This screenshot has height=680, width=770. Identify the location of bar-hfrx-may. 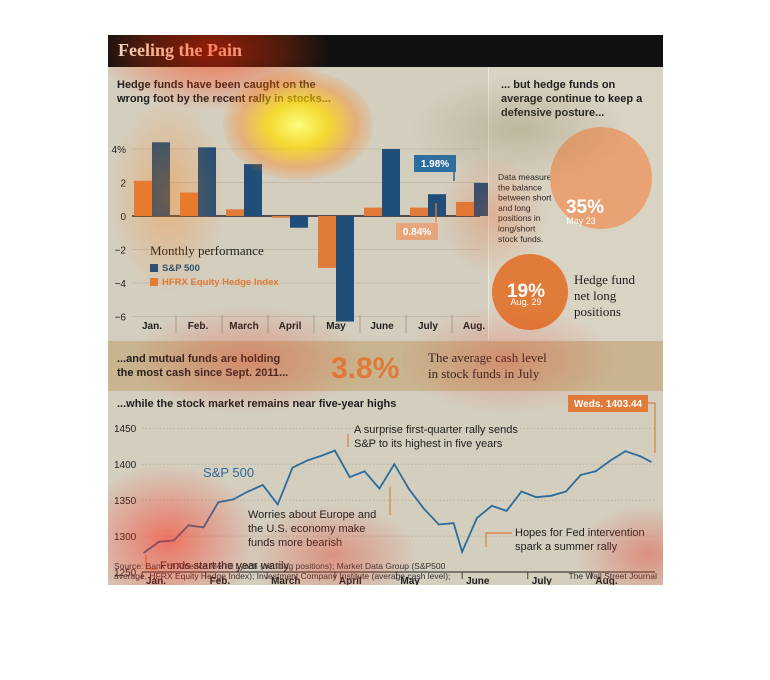
(327, 242).